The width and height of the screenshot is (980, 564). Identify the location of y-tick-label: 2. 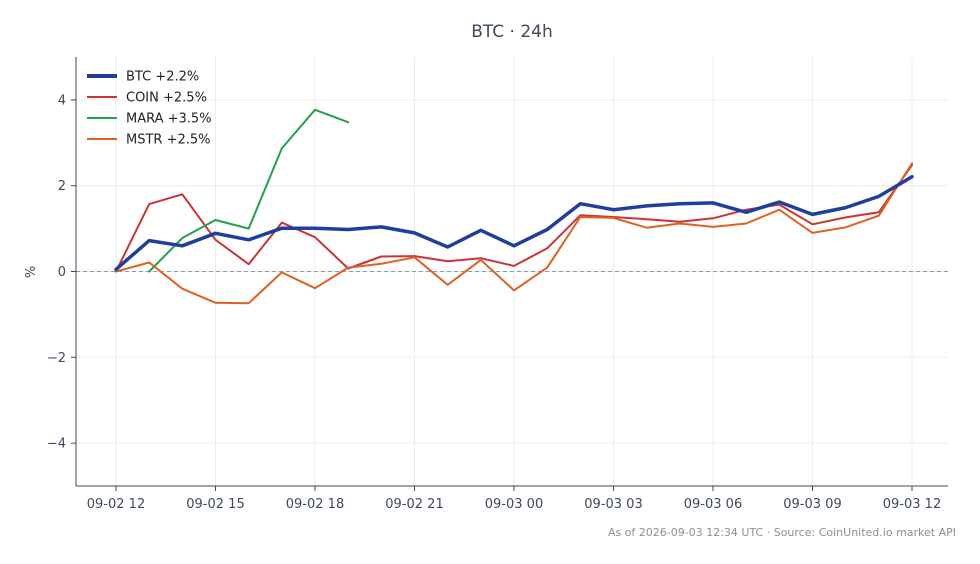
(62, 186).